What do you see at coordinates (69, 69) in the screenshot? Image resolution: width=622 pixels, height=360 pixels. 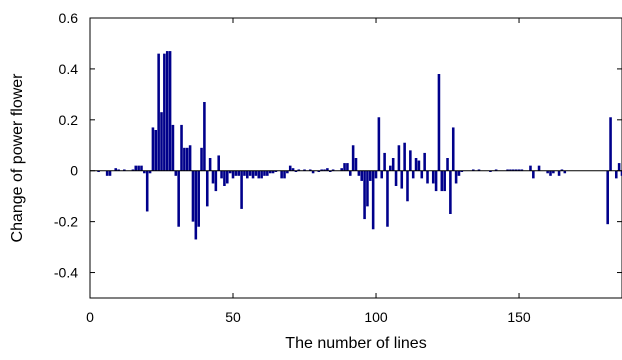 I see `y-tick-label: 0.4` at bounding box center [69, 69].